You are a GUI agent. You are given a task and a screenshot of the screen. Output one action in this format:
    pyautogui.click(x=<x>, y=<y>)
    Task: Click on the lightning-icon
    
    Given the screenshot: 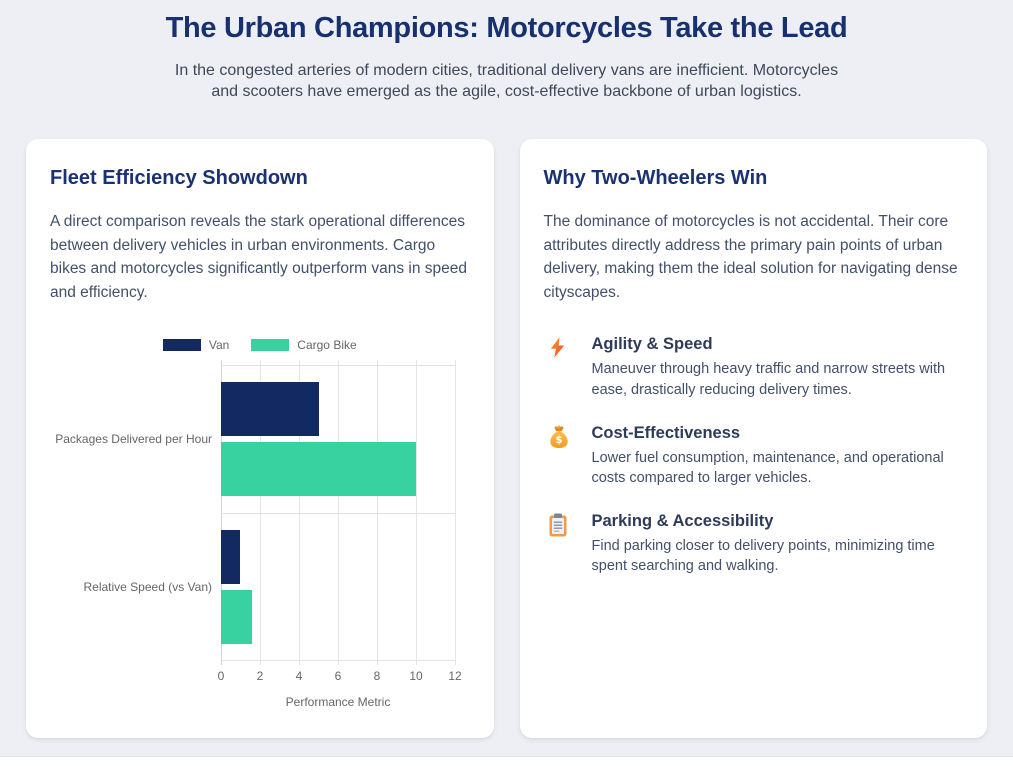 What is the action you would take?
    pyautogui.click(x=568, y=367)
    